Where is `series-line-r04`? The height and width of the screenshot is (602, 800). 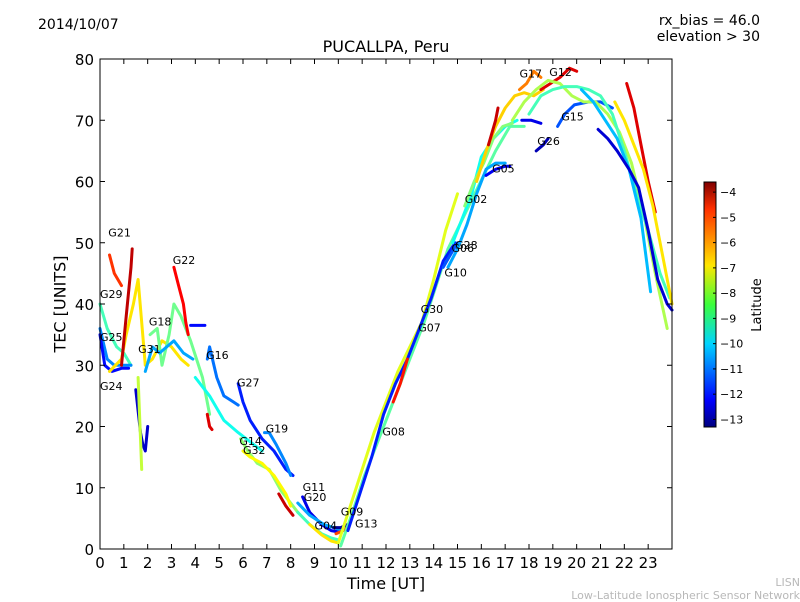
series-line-r04 is located at coordinates (493, 126).